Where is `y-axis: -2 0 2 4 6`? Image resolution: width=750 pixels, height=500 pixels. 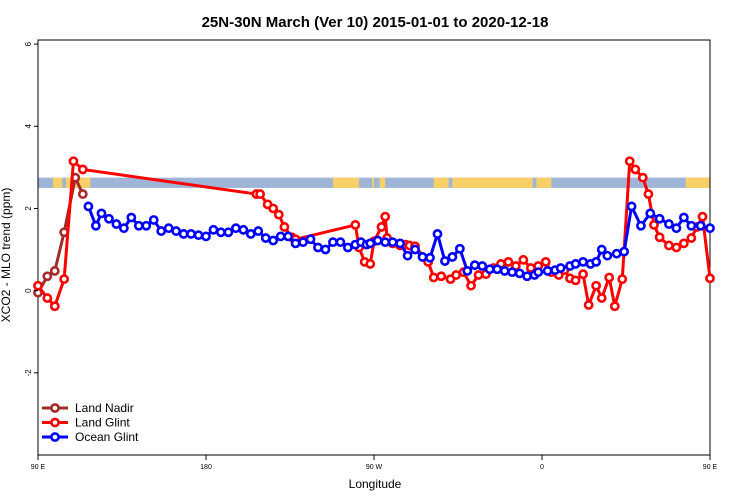 y-axis: -2 0 2 4 6 is located at coordinates (31, 208).